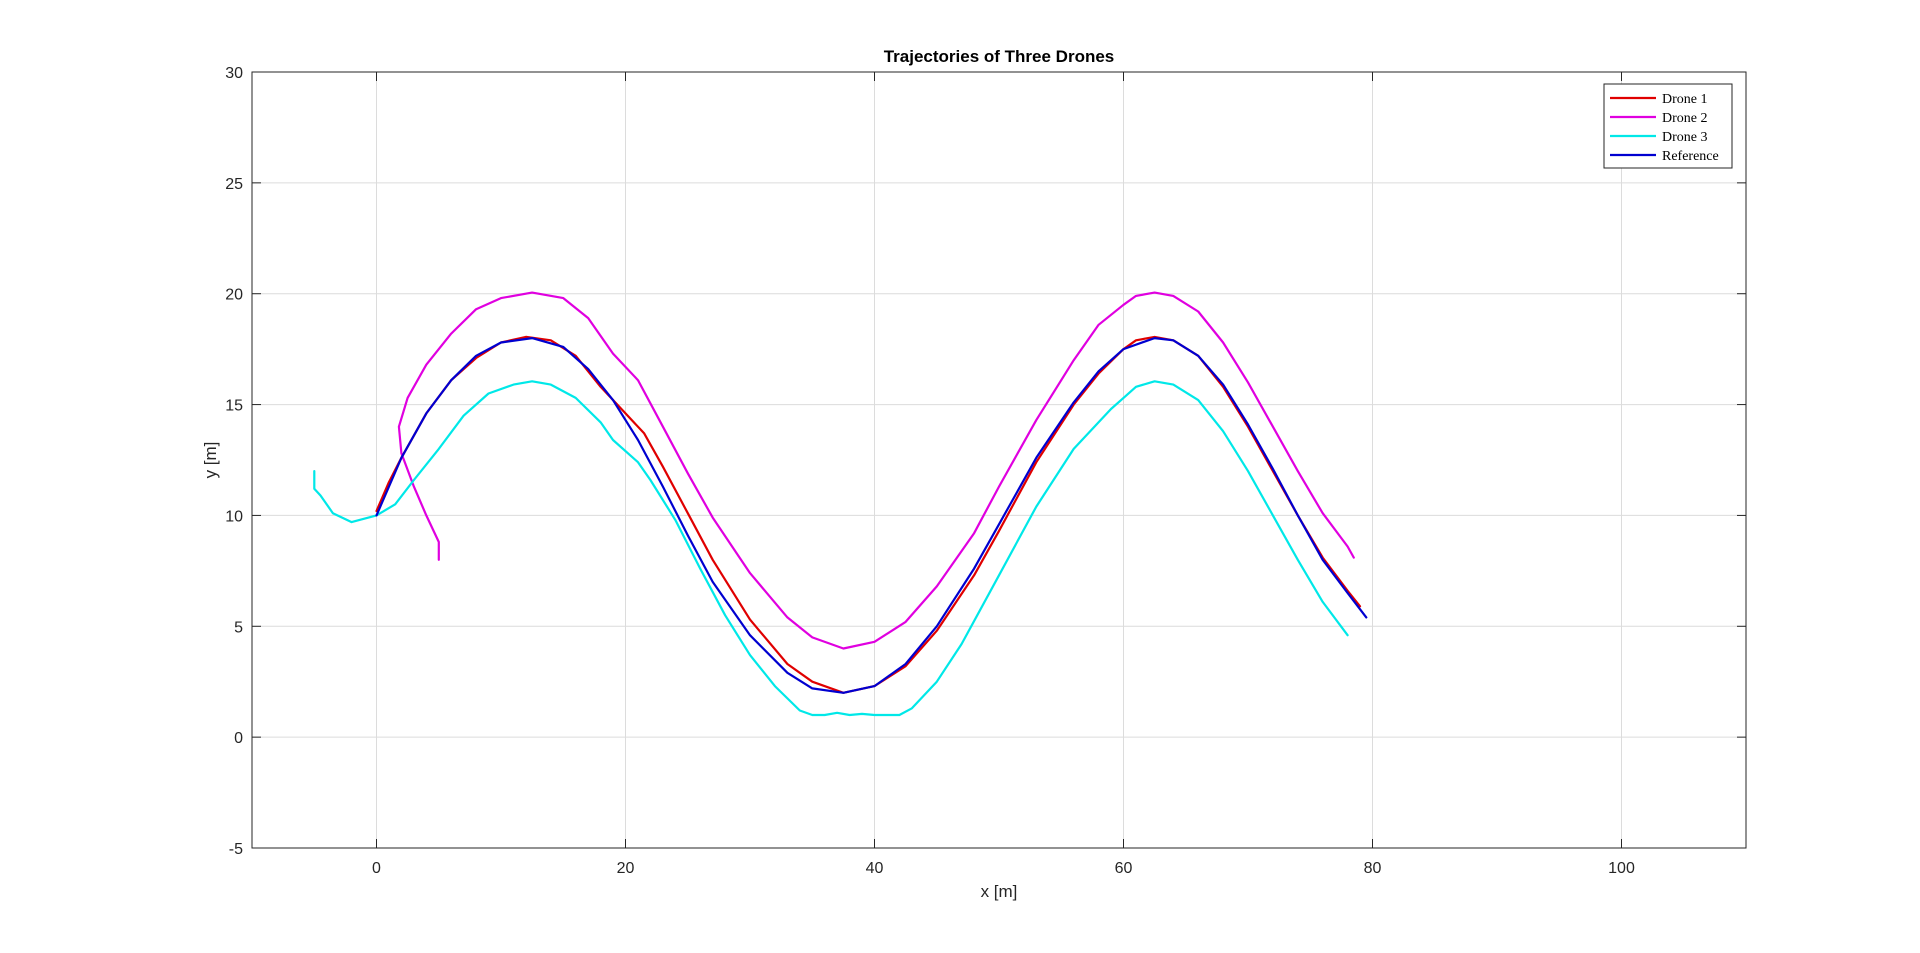  Describe the element at coordinates (234, 295) in the screenshot. I see `y-tick-label: 20` at that location.